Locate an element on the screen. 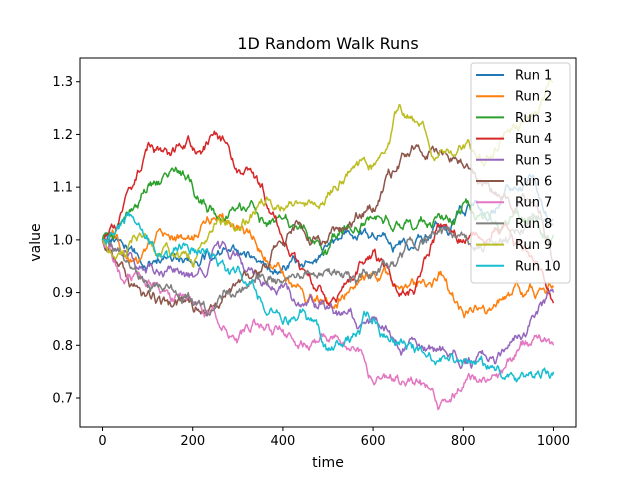 The height and width of the screenshot is (480, 640). legend-label: Run 1 is located at coordinates (533, 76).